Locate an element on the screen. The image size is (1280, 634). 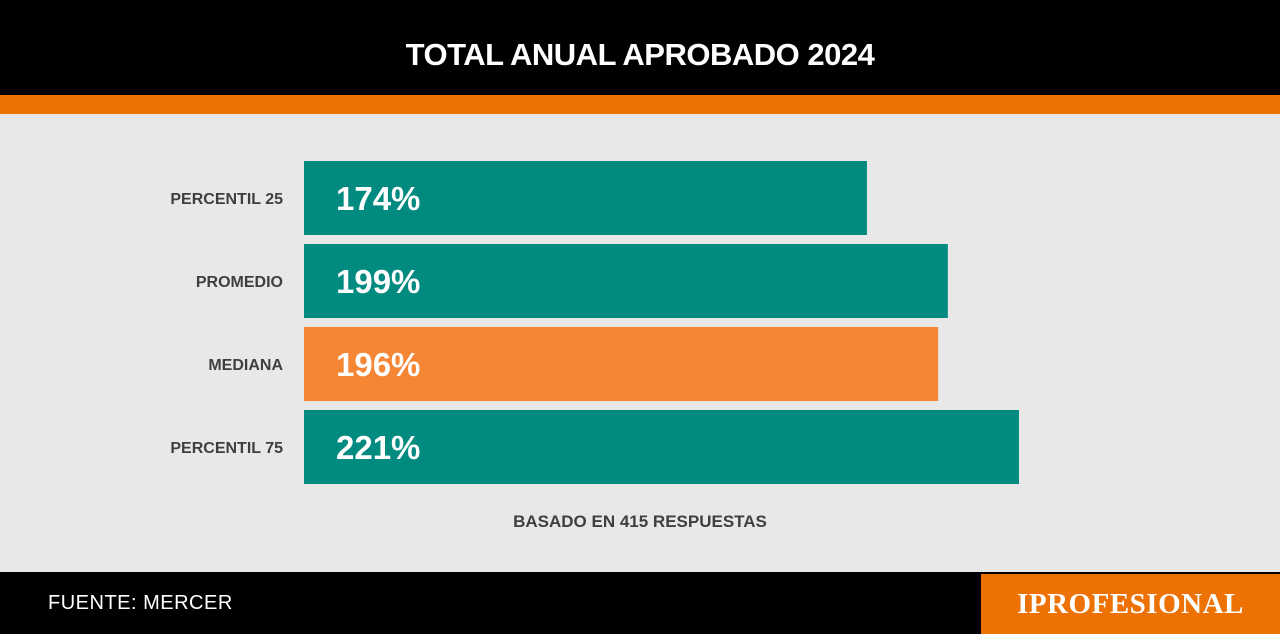
bar-value-label: 199% is located at coordinates (378, 281).